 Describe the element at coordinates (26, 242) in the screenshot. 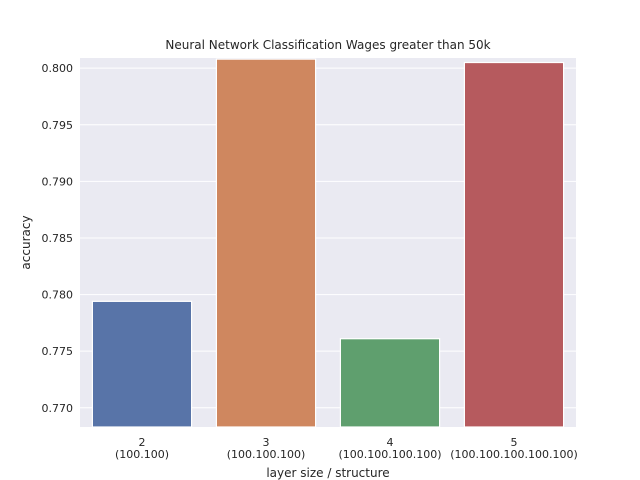

I see `y-axis-label: accuracy` at that location.